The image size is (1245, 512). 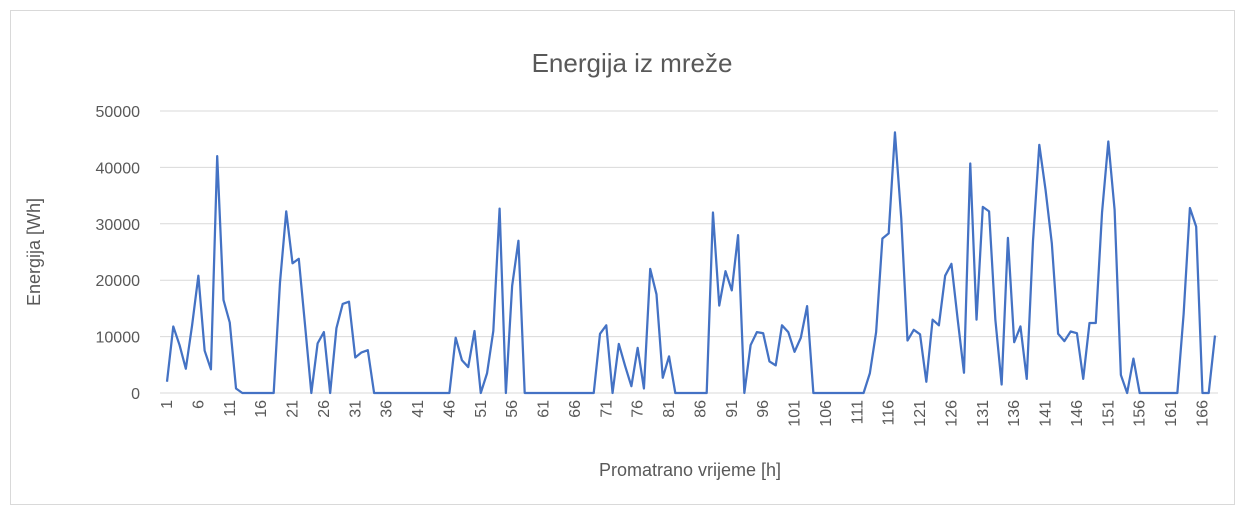 What do you see at coordinates (1108, 413) in the screenshot?
I see `x-tick-label: 151` at bounding box center [1108, 413].